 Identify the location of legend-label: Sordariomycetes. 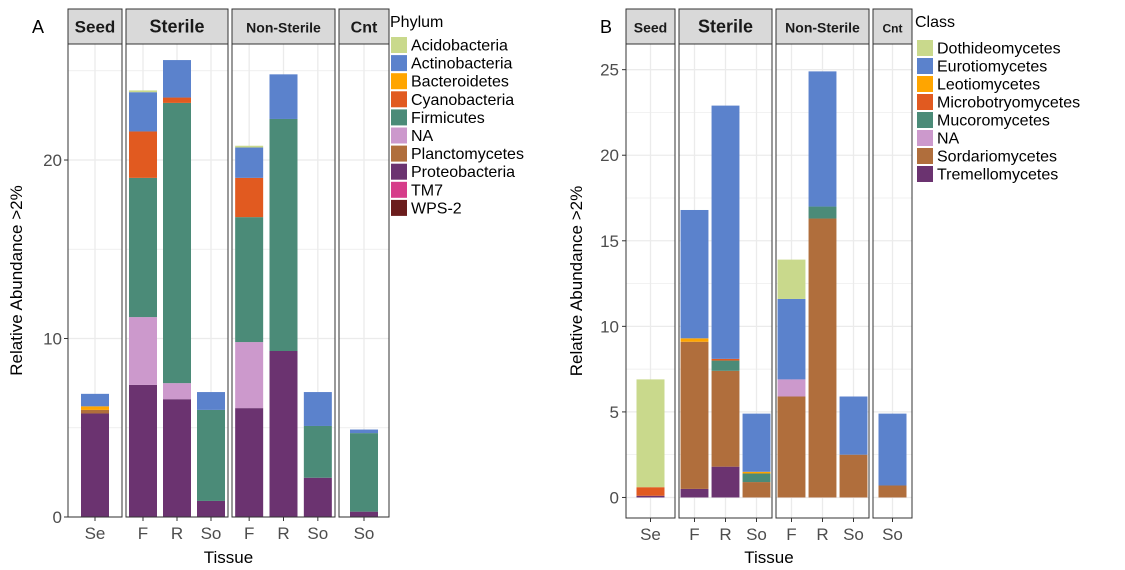
(997, 157).